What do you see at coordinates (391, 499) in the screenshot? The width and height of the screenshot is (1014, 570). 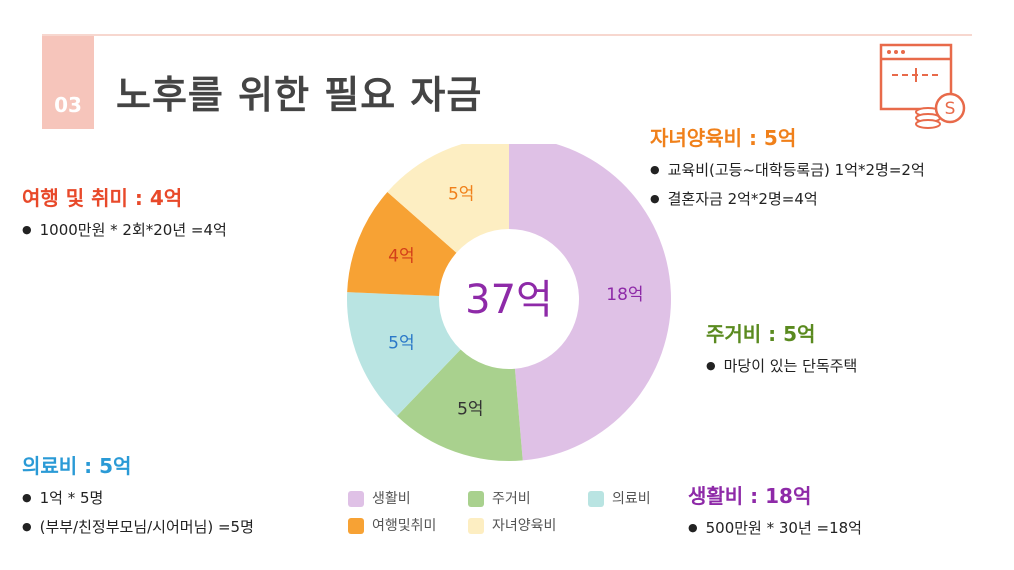 I see `legend-label: 생활비` at bounding box center [391, 499].